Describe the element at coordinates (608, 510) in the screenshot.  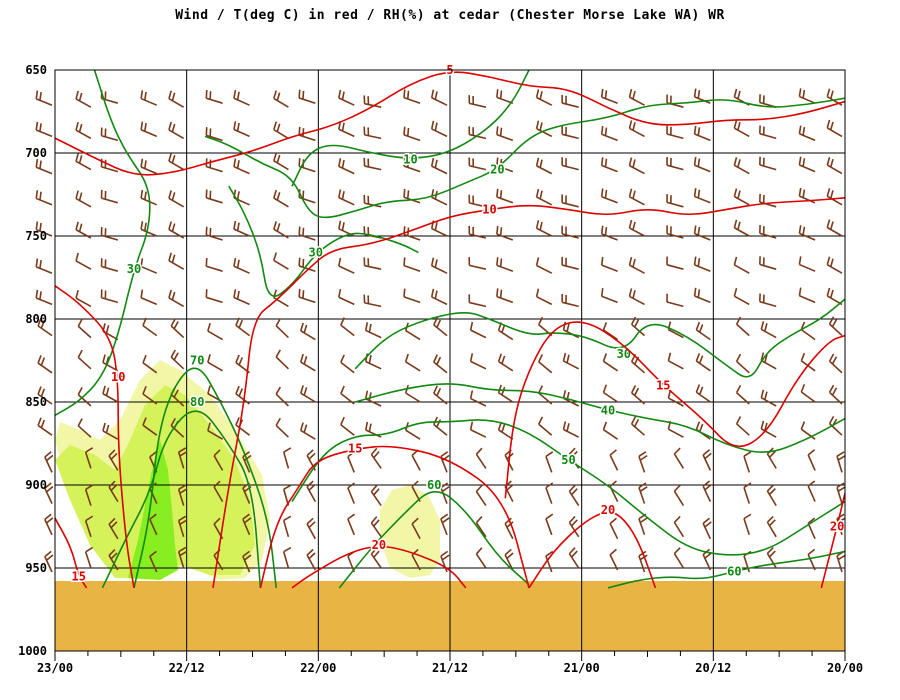
I see `temperature-contour-label: 20` at that location.